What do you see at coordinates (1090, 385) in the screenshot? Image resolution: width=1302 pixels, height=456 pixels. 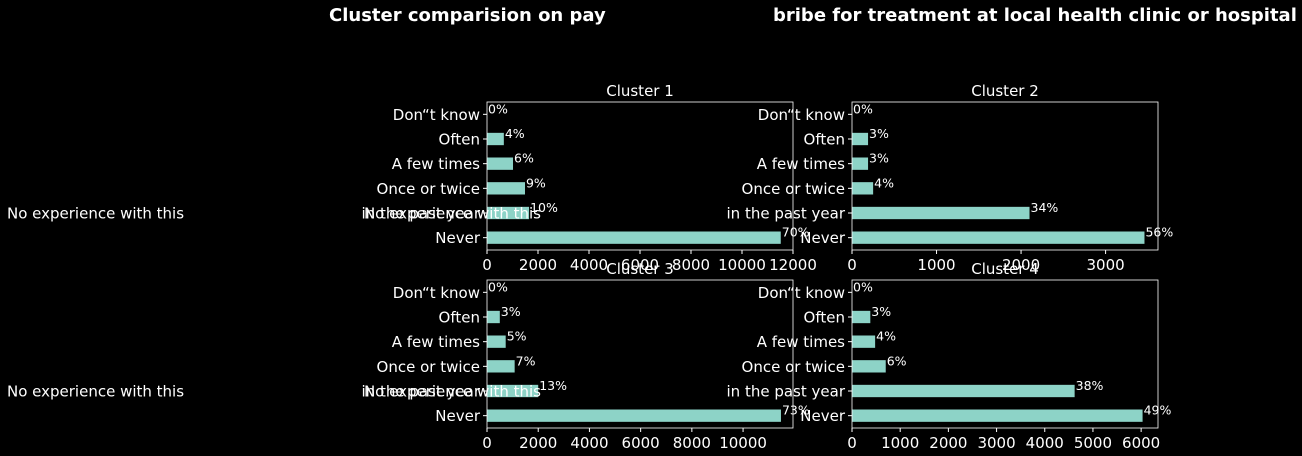 I see `bar-percent-label: 38%` at bounding box center [1090, 385].